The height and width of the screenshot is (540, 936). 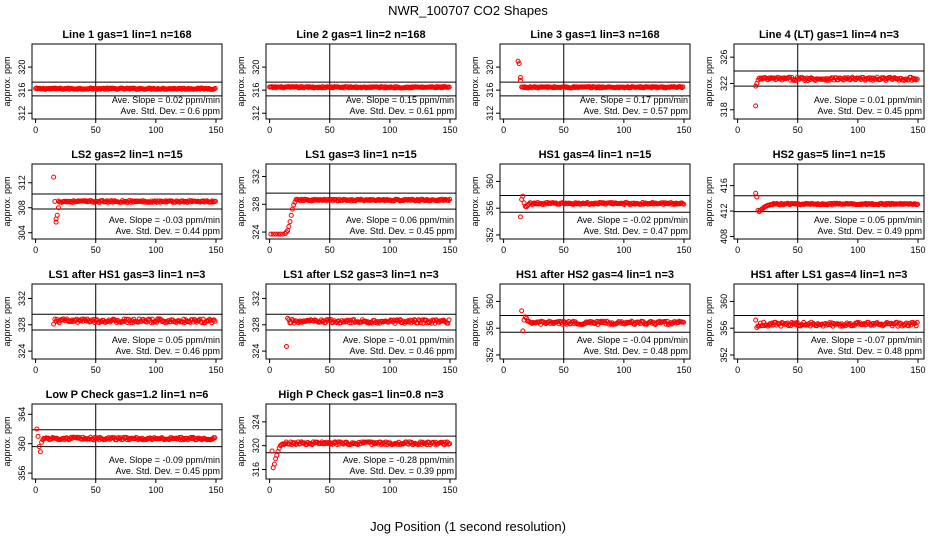 I want to click on std-dev-annotation: Ave. Std. Dev. = 0.39 ppm, so click(x=402, y=471).